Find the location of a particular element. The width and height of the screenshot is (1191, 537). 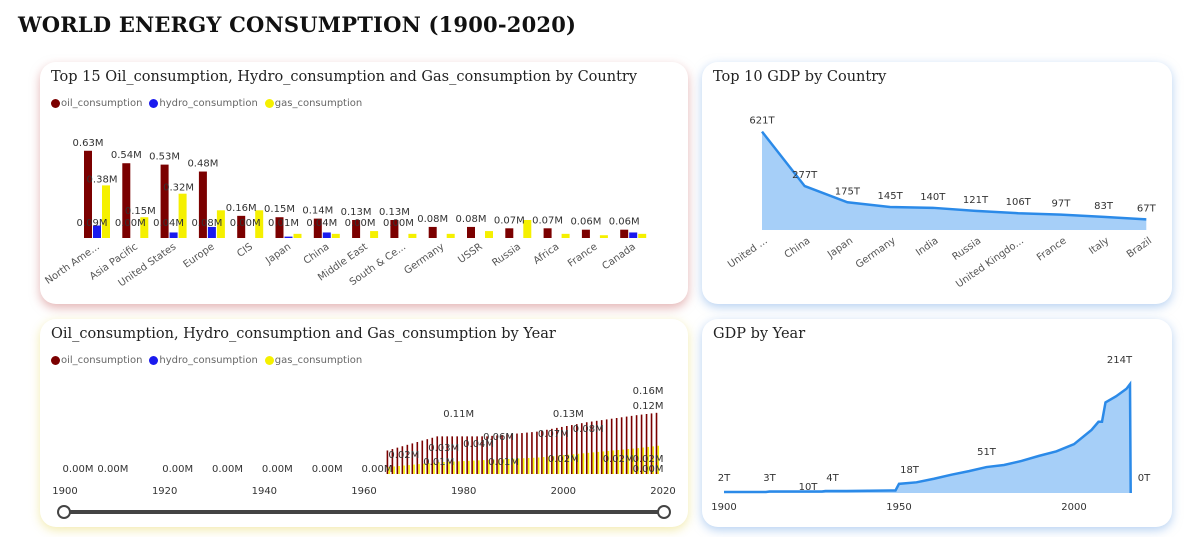

x-tick-label: CIS is located at coordinates (245, 250).